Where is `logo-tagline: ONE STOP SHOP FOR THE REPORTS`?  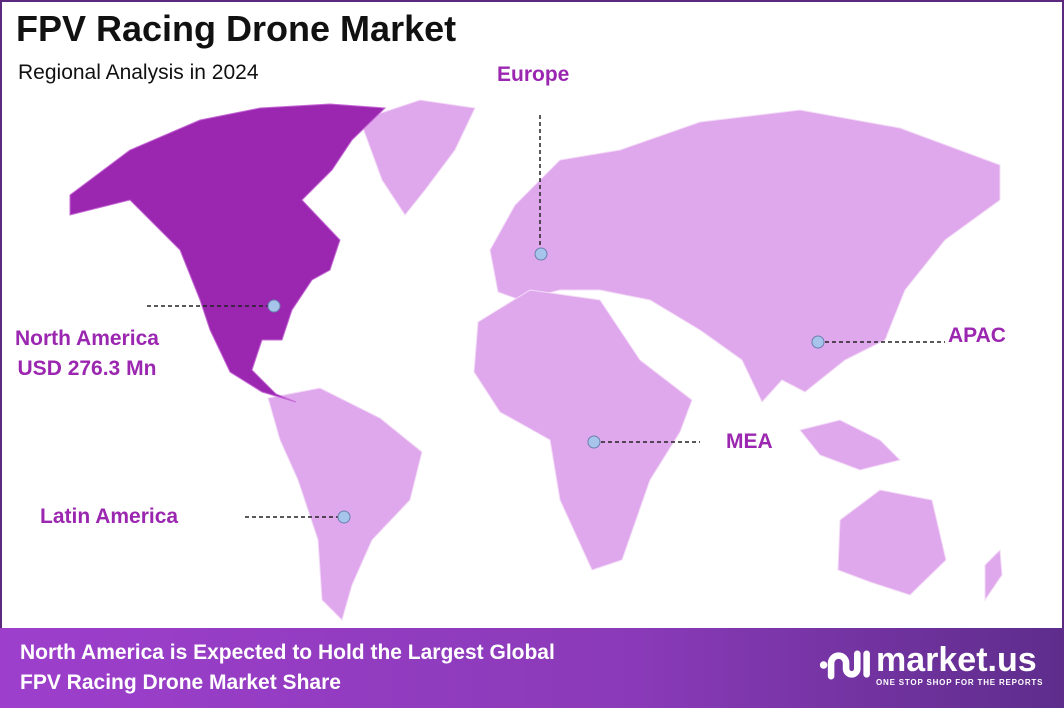
logo-tagline: ONE STOP SHOP FOR THE REPORTS is located at coordinates (960, 682).